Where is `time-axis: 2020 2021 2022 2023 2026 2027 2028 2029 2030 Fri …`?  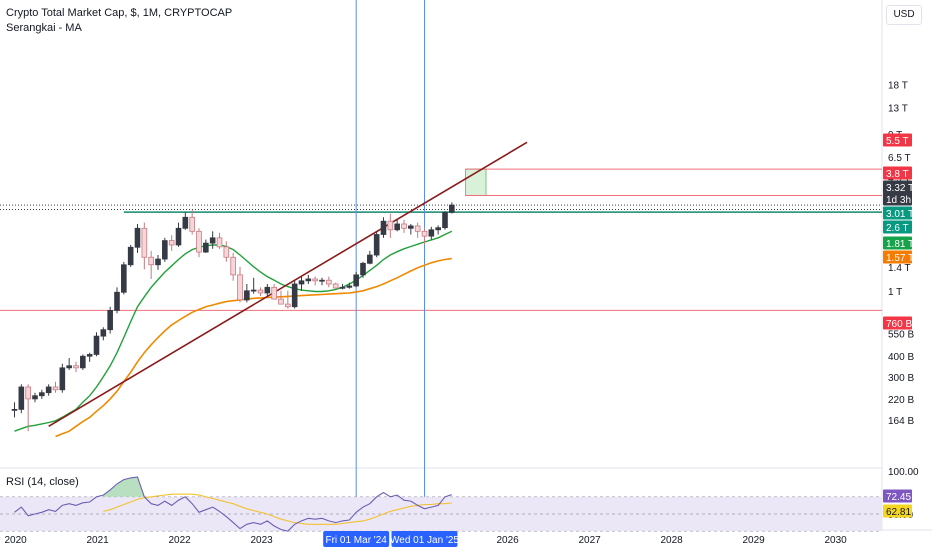 time-axis: 2020 2021 2022 2023 2026 2027 2028 2029 2030 Fri … is located at coordinates (426, 539).